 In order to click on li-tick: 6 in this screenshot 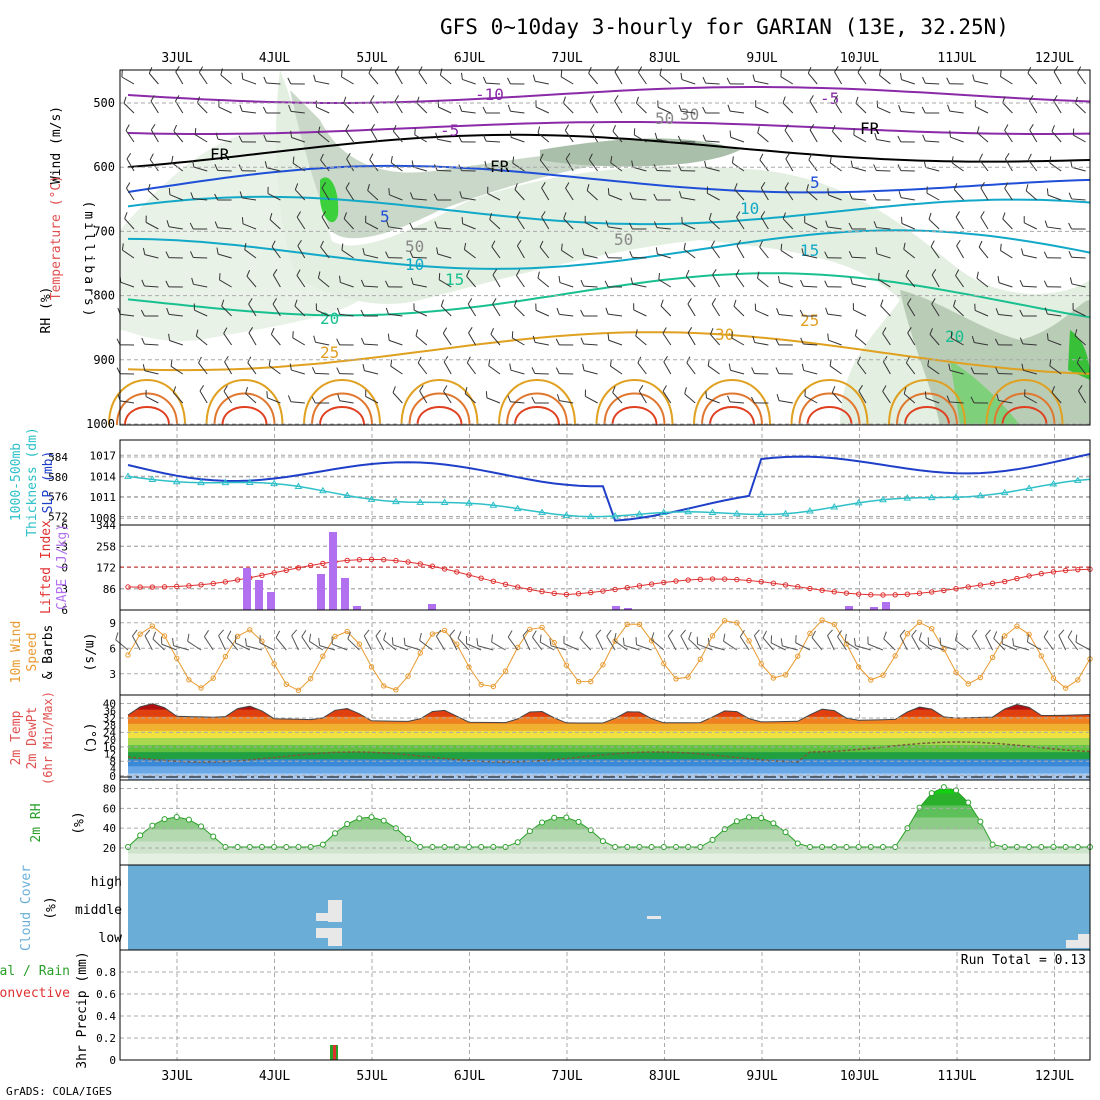, I will do `click(64, 610)`.